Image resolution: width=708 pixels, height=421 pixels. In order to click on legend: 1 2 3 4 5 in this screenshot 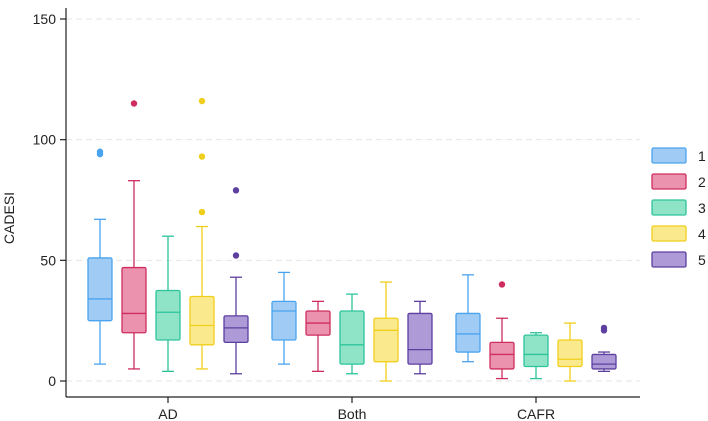, I will do `click(678, 207)`.